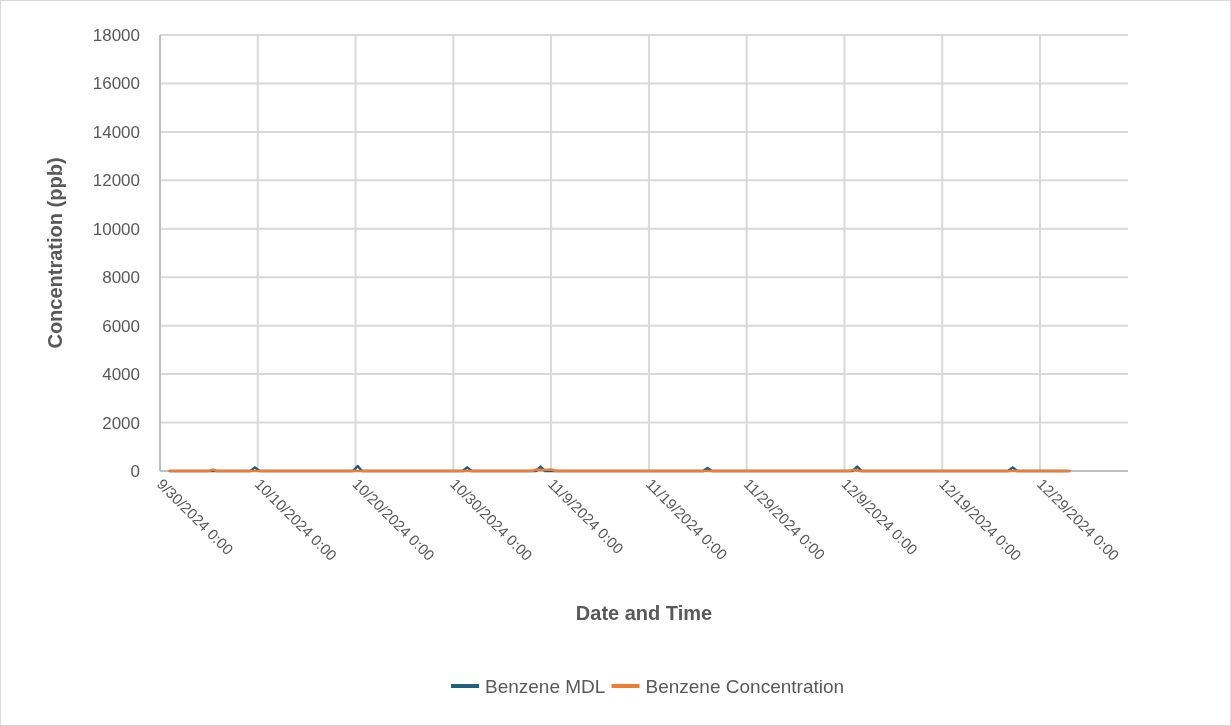  What do you see at coordinates (116, 181) in the screenshot?
I see `y-tick-label: 12000` at bounding box center [116, 181].